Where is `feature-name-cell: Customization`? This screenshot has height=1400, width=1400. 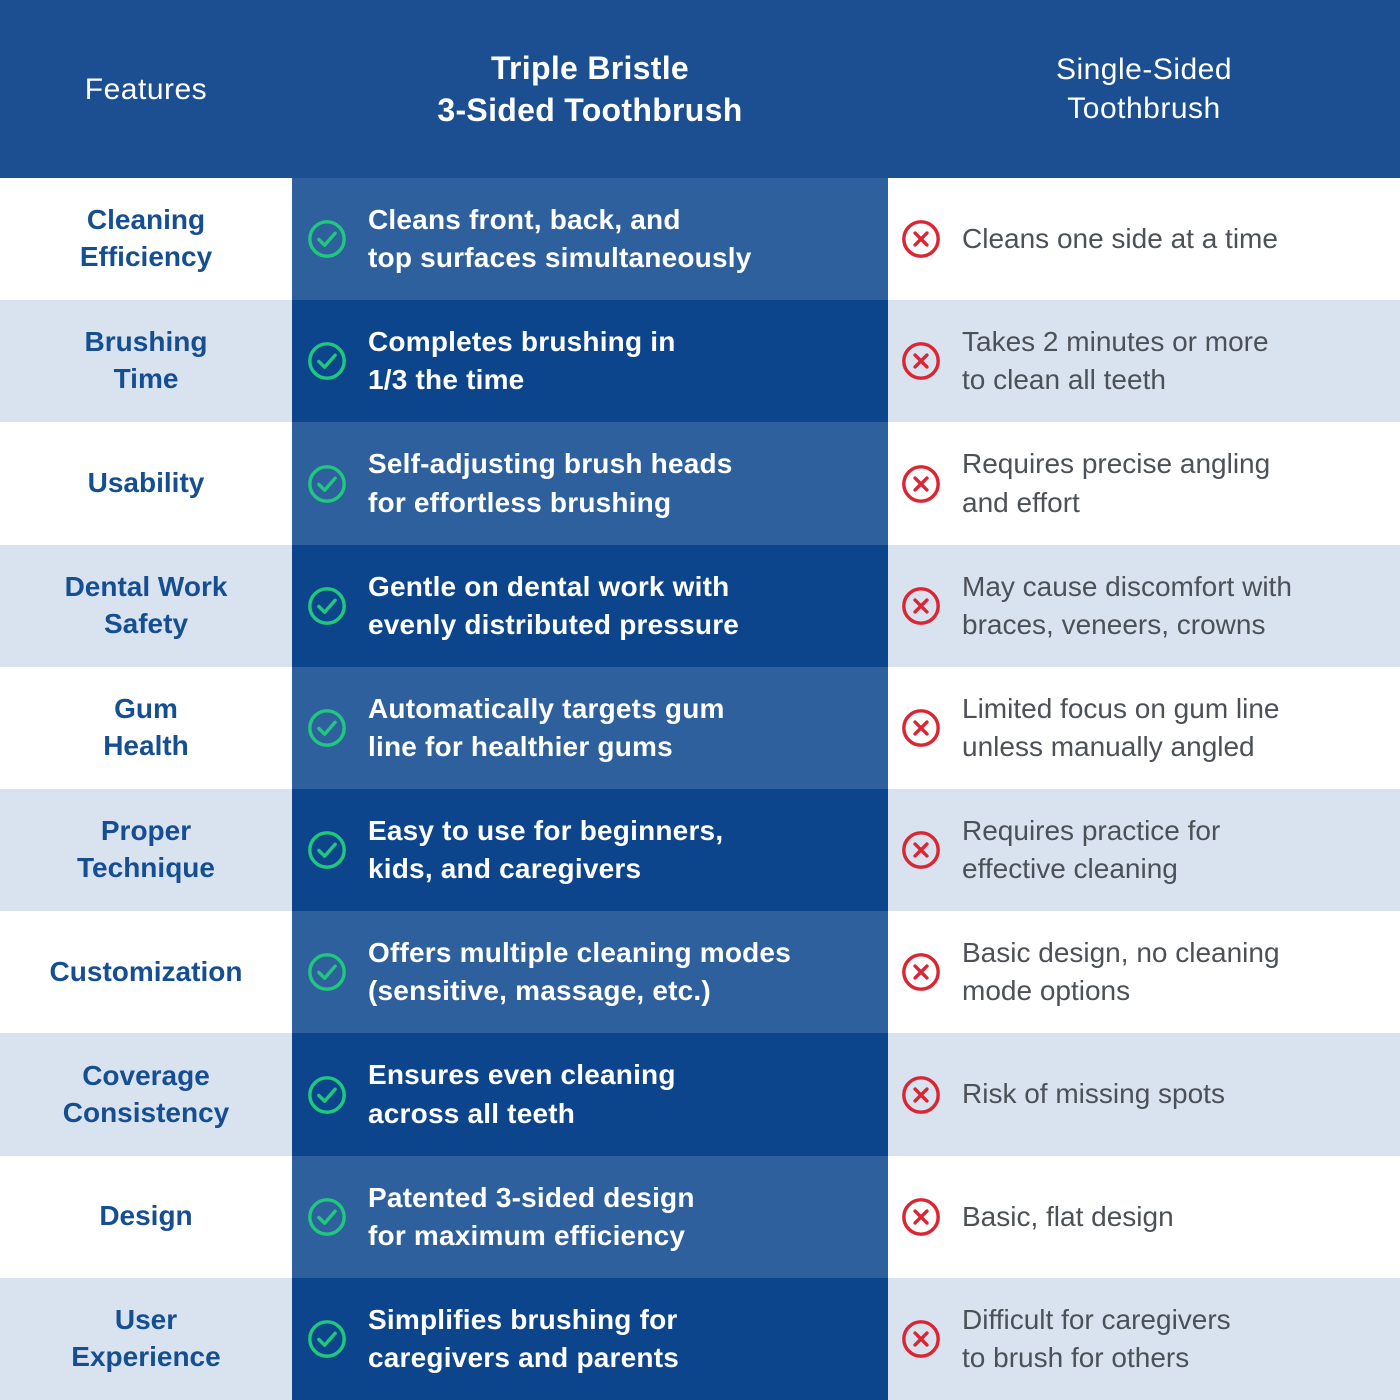
feature-name-cell: Customization is located at coordinates (146, 972).